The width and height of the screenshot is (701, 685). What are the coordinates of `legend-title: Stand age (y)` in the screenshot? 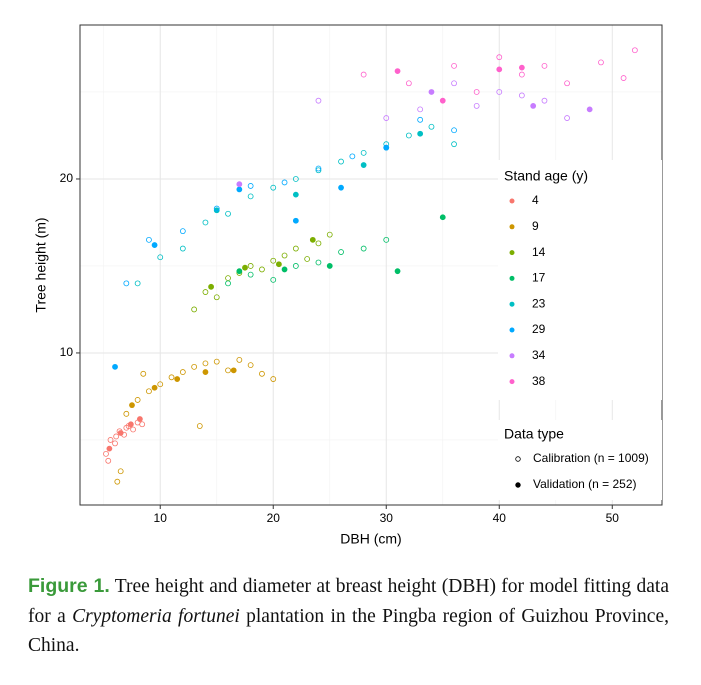 It's located at (546, 176).